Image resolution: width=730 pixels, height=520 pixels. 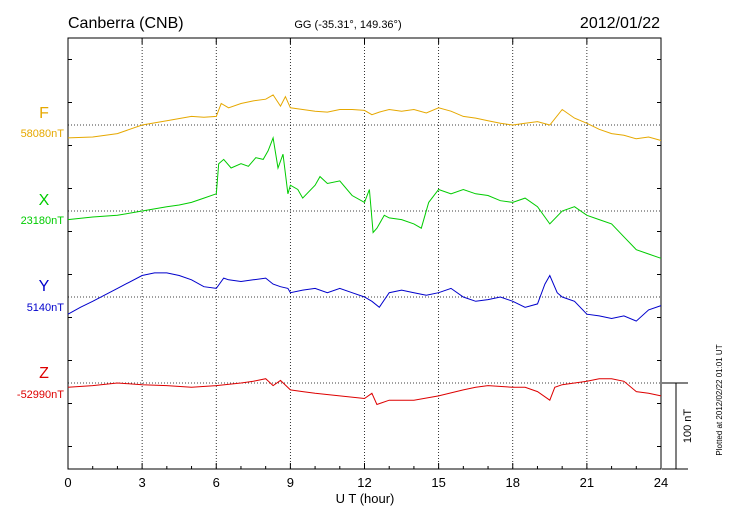 What do you see at coordinates (142, 482) in the screenshot?
I see `x-tick-label: 3` at bounding box center [142, 482].